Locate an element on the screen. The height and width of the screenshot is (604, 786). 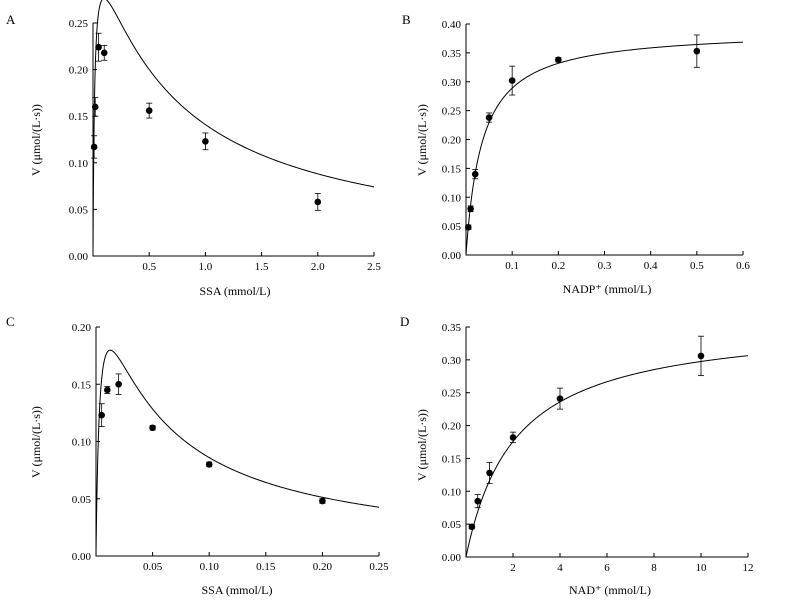
panel-c-xtick-label: 0.25 is located at coordinates (379, 567).